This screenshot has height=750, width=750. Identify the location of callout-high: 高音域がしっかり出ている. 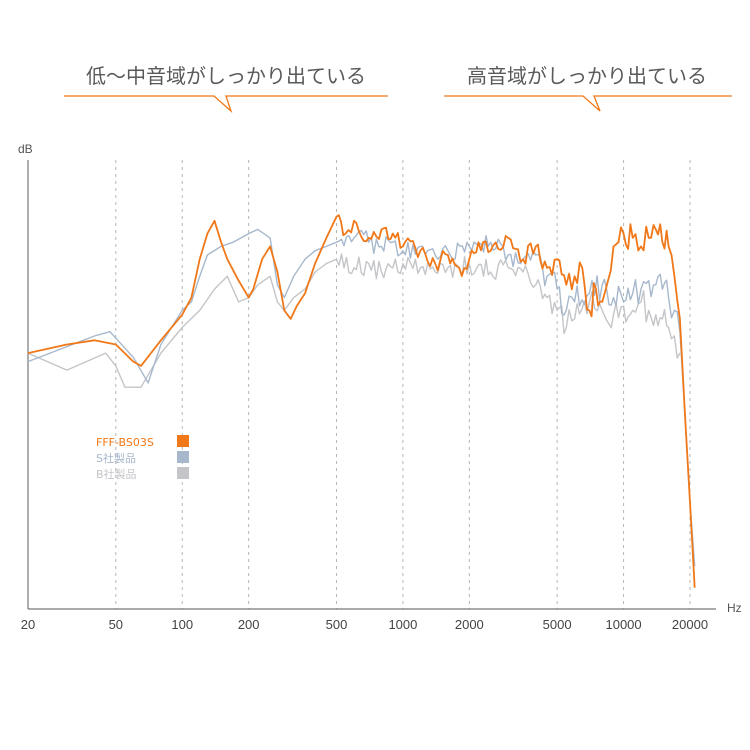
(588, 88).